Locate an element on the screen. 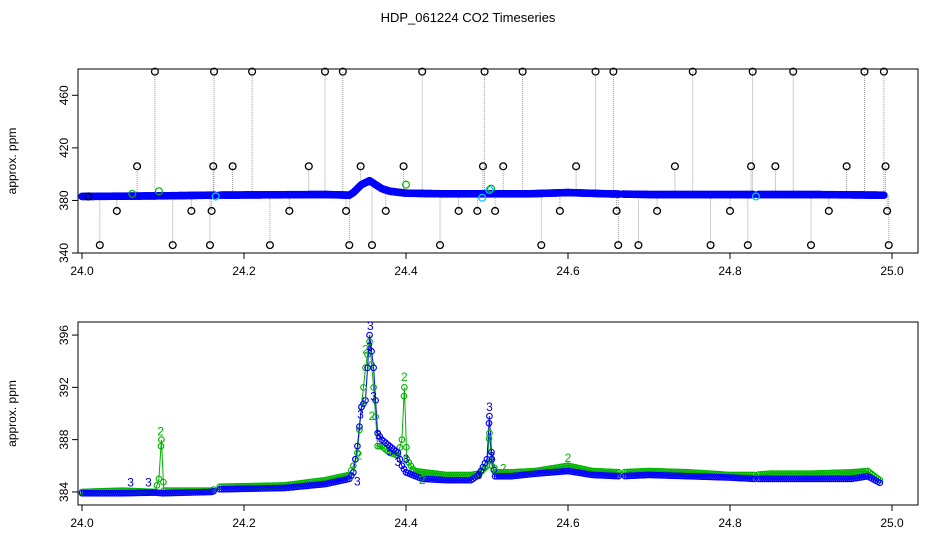  y-tick-label: 396 is located at coordinates (64, 335).